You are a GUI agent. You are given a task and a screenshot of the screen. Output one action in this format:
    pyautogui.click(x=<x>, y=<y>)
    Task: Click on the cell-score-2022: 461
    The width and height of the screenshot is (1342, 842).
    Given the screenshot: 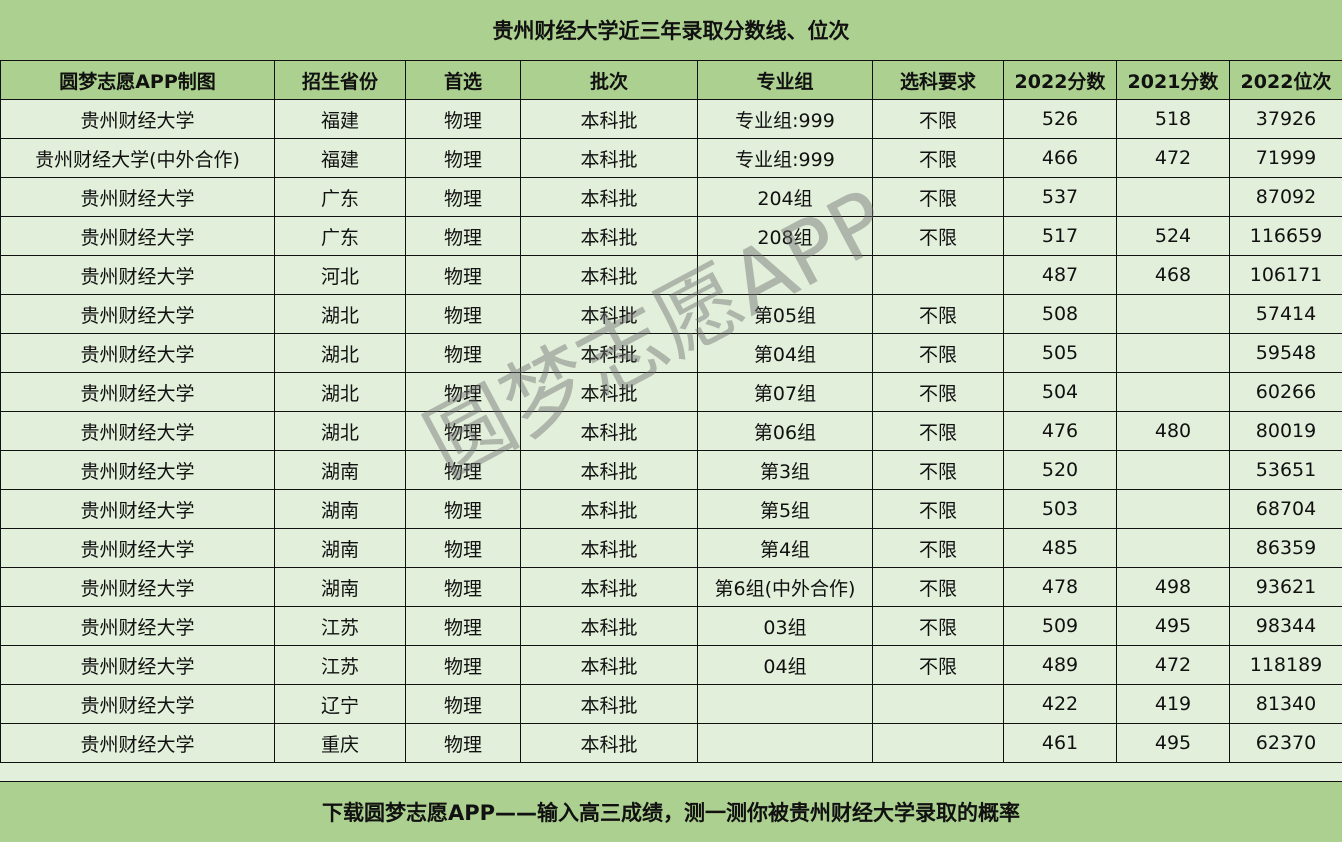 What is the action you would take?
    pyautogui.click(x=1060, y=743)
    